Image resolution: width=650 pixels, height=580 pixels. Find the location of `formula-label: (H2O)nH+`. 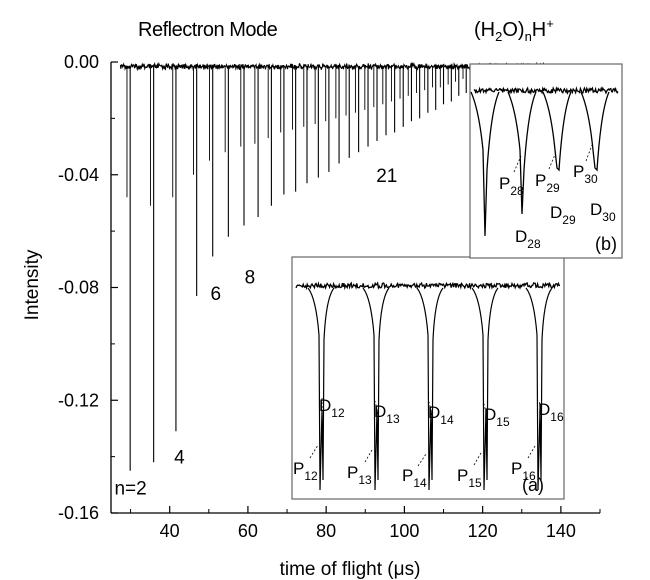

formula-label: (H2O)nH+ is located at coordinates (514, 30).